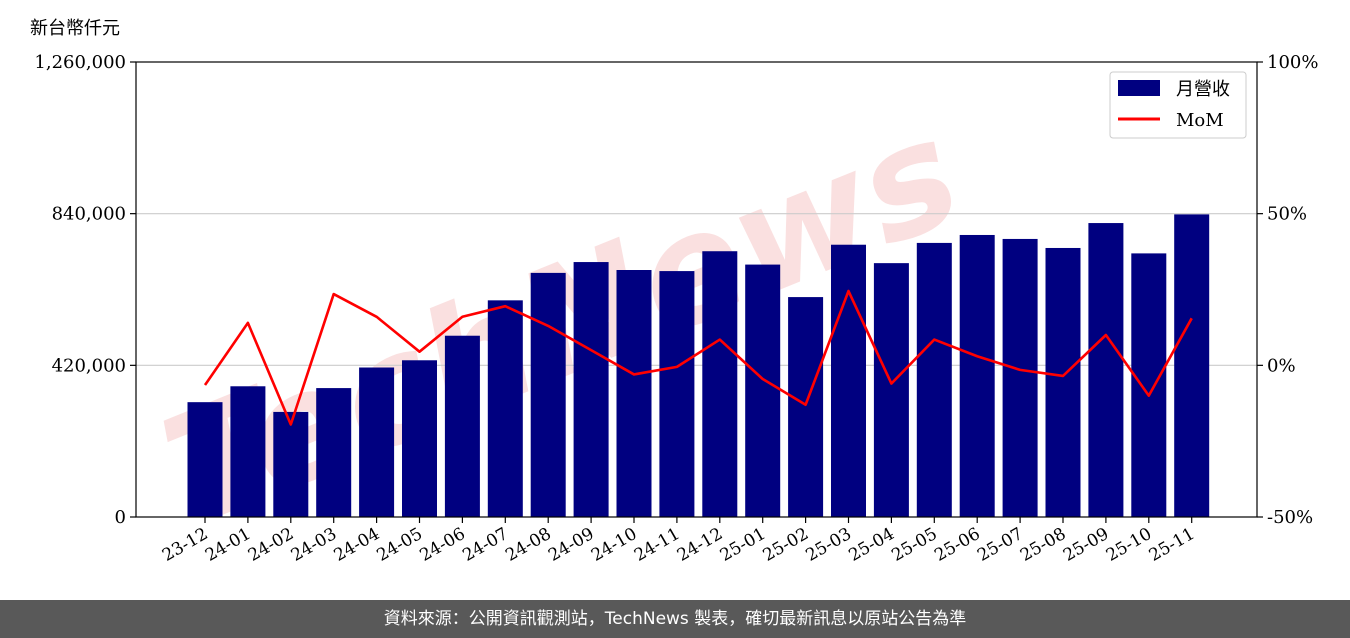 This screenshot has width=1350, height=638. What do you see at coordinates (400, 545) in the screenshot?
I see `x-tick-label: 24-05` at bounding box center [400, 545].